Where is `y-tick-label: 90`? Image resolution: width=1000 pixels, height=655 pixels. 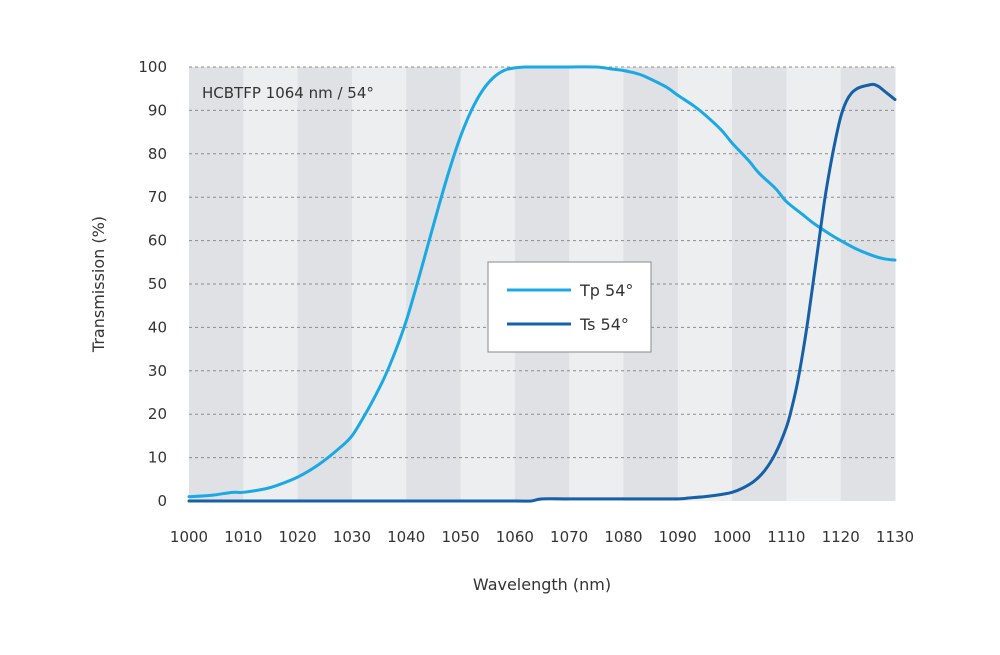
y-tick-label: 90 is located at coordinates (157, 110).